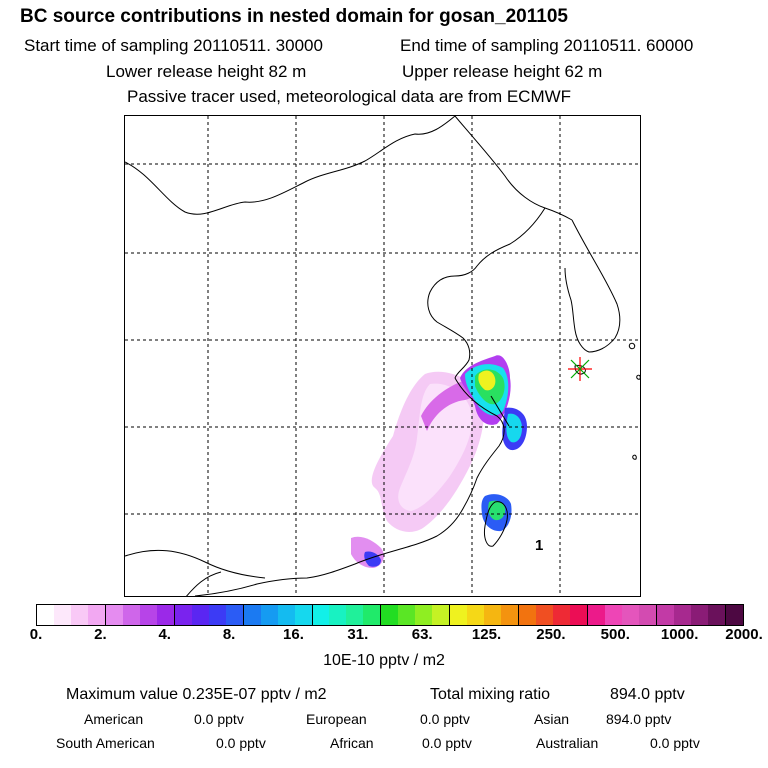  What do you see at coordinates (486, 293) in the screenshot?
I see `china-coast-north` at bounding box center [486, 293].